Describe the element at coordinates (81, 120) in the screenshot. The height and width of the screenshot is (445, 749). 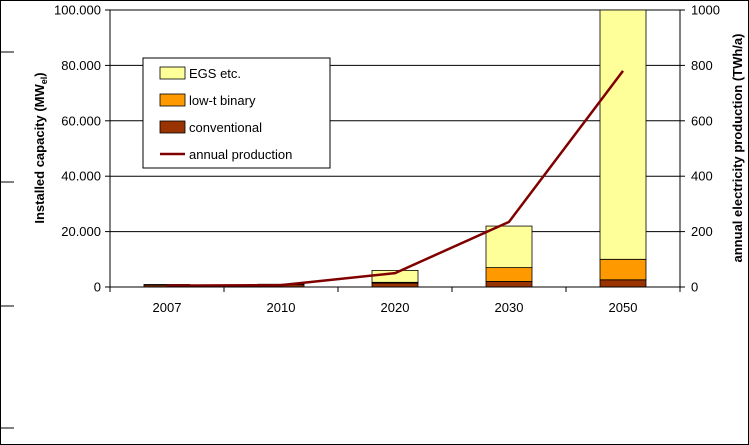
I see `y-left-tick-label: 60.000` at that location.